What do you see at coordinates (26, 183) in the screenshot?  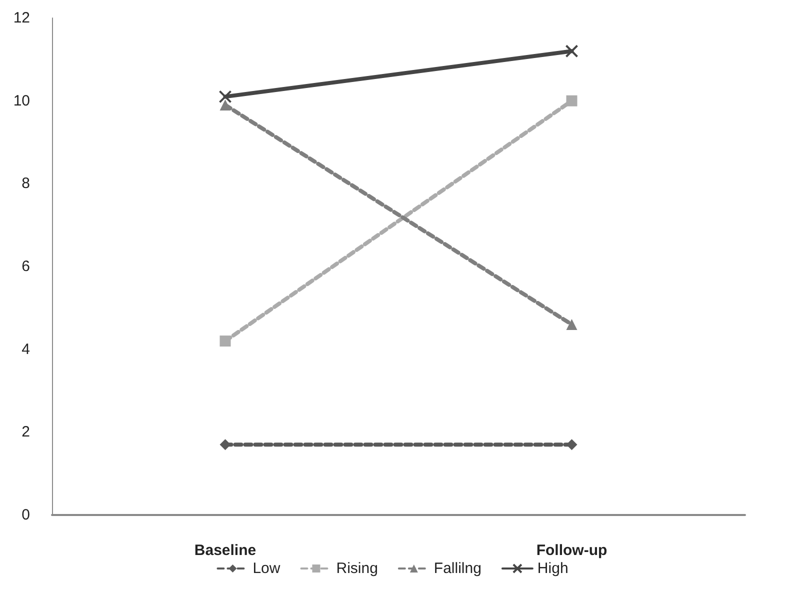 I see `y-tick-label: 8` at bounding box center [26, 183].